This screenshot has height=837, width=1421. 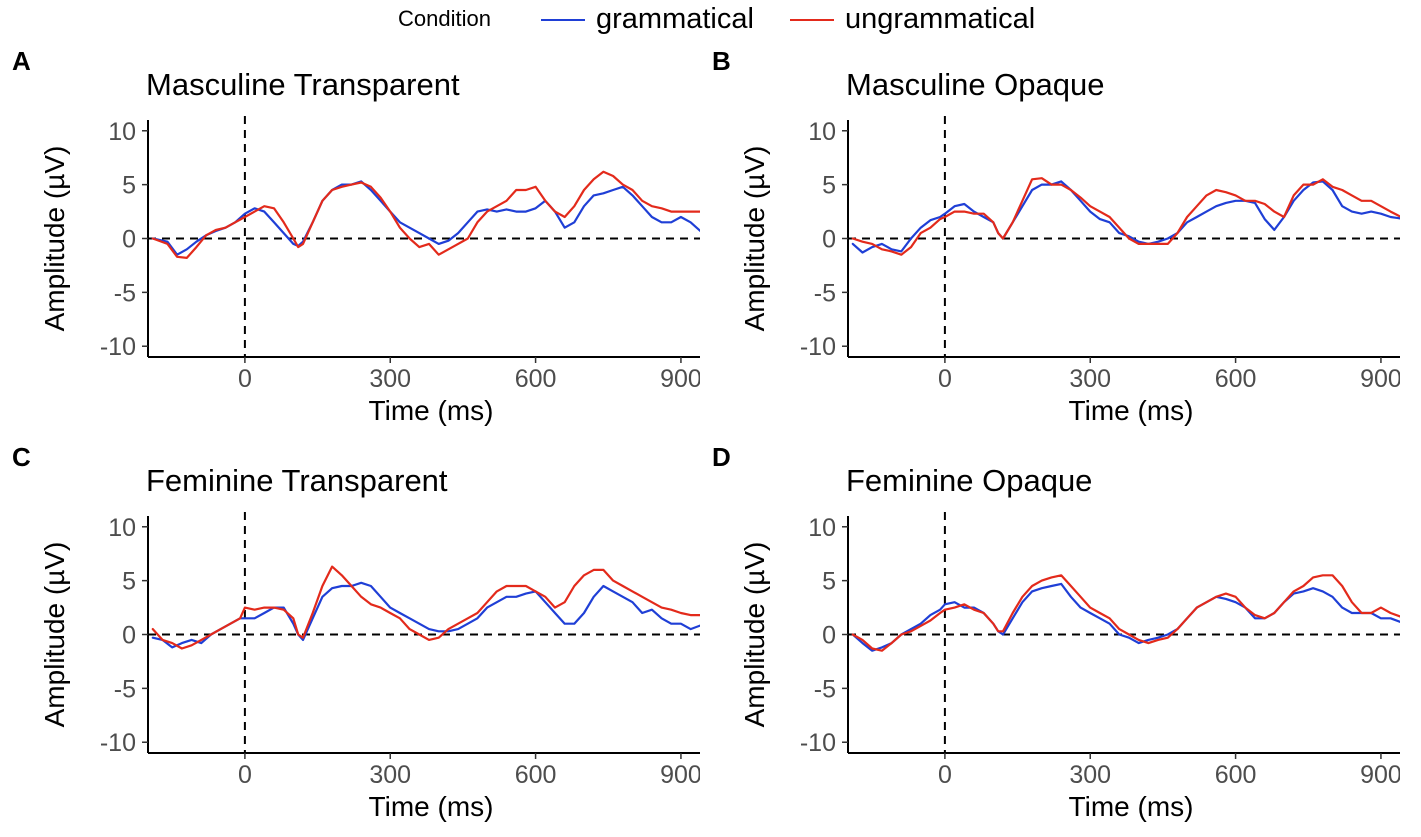 I want to click on chart-title: Feminine Opaque, so click(x=969, y=480).